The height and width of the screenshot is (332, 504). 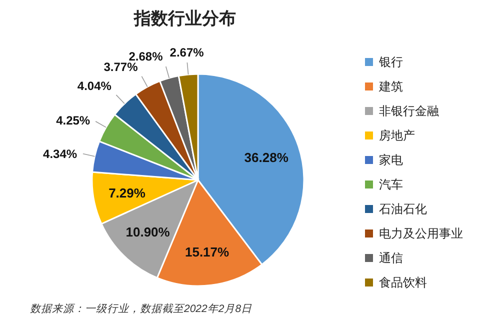 What do you see at coordinates (390, 87) in the screenshot?
I see `legend-label: 建筑` at bounding box center [390, 87].